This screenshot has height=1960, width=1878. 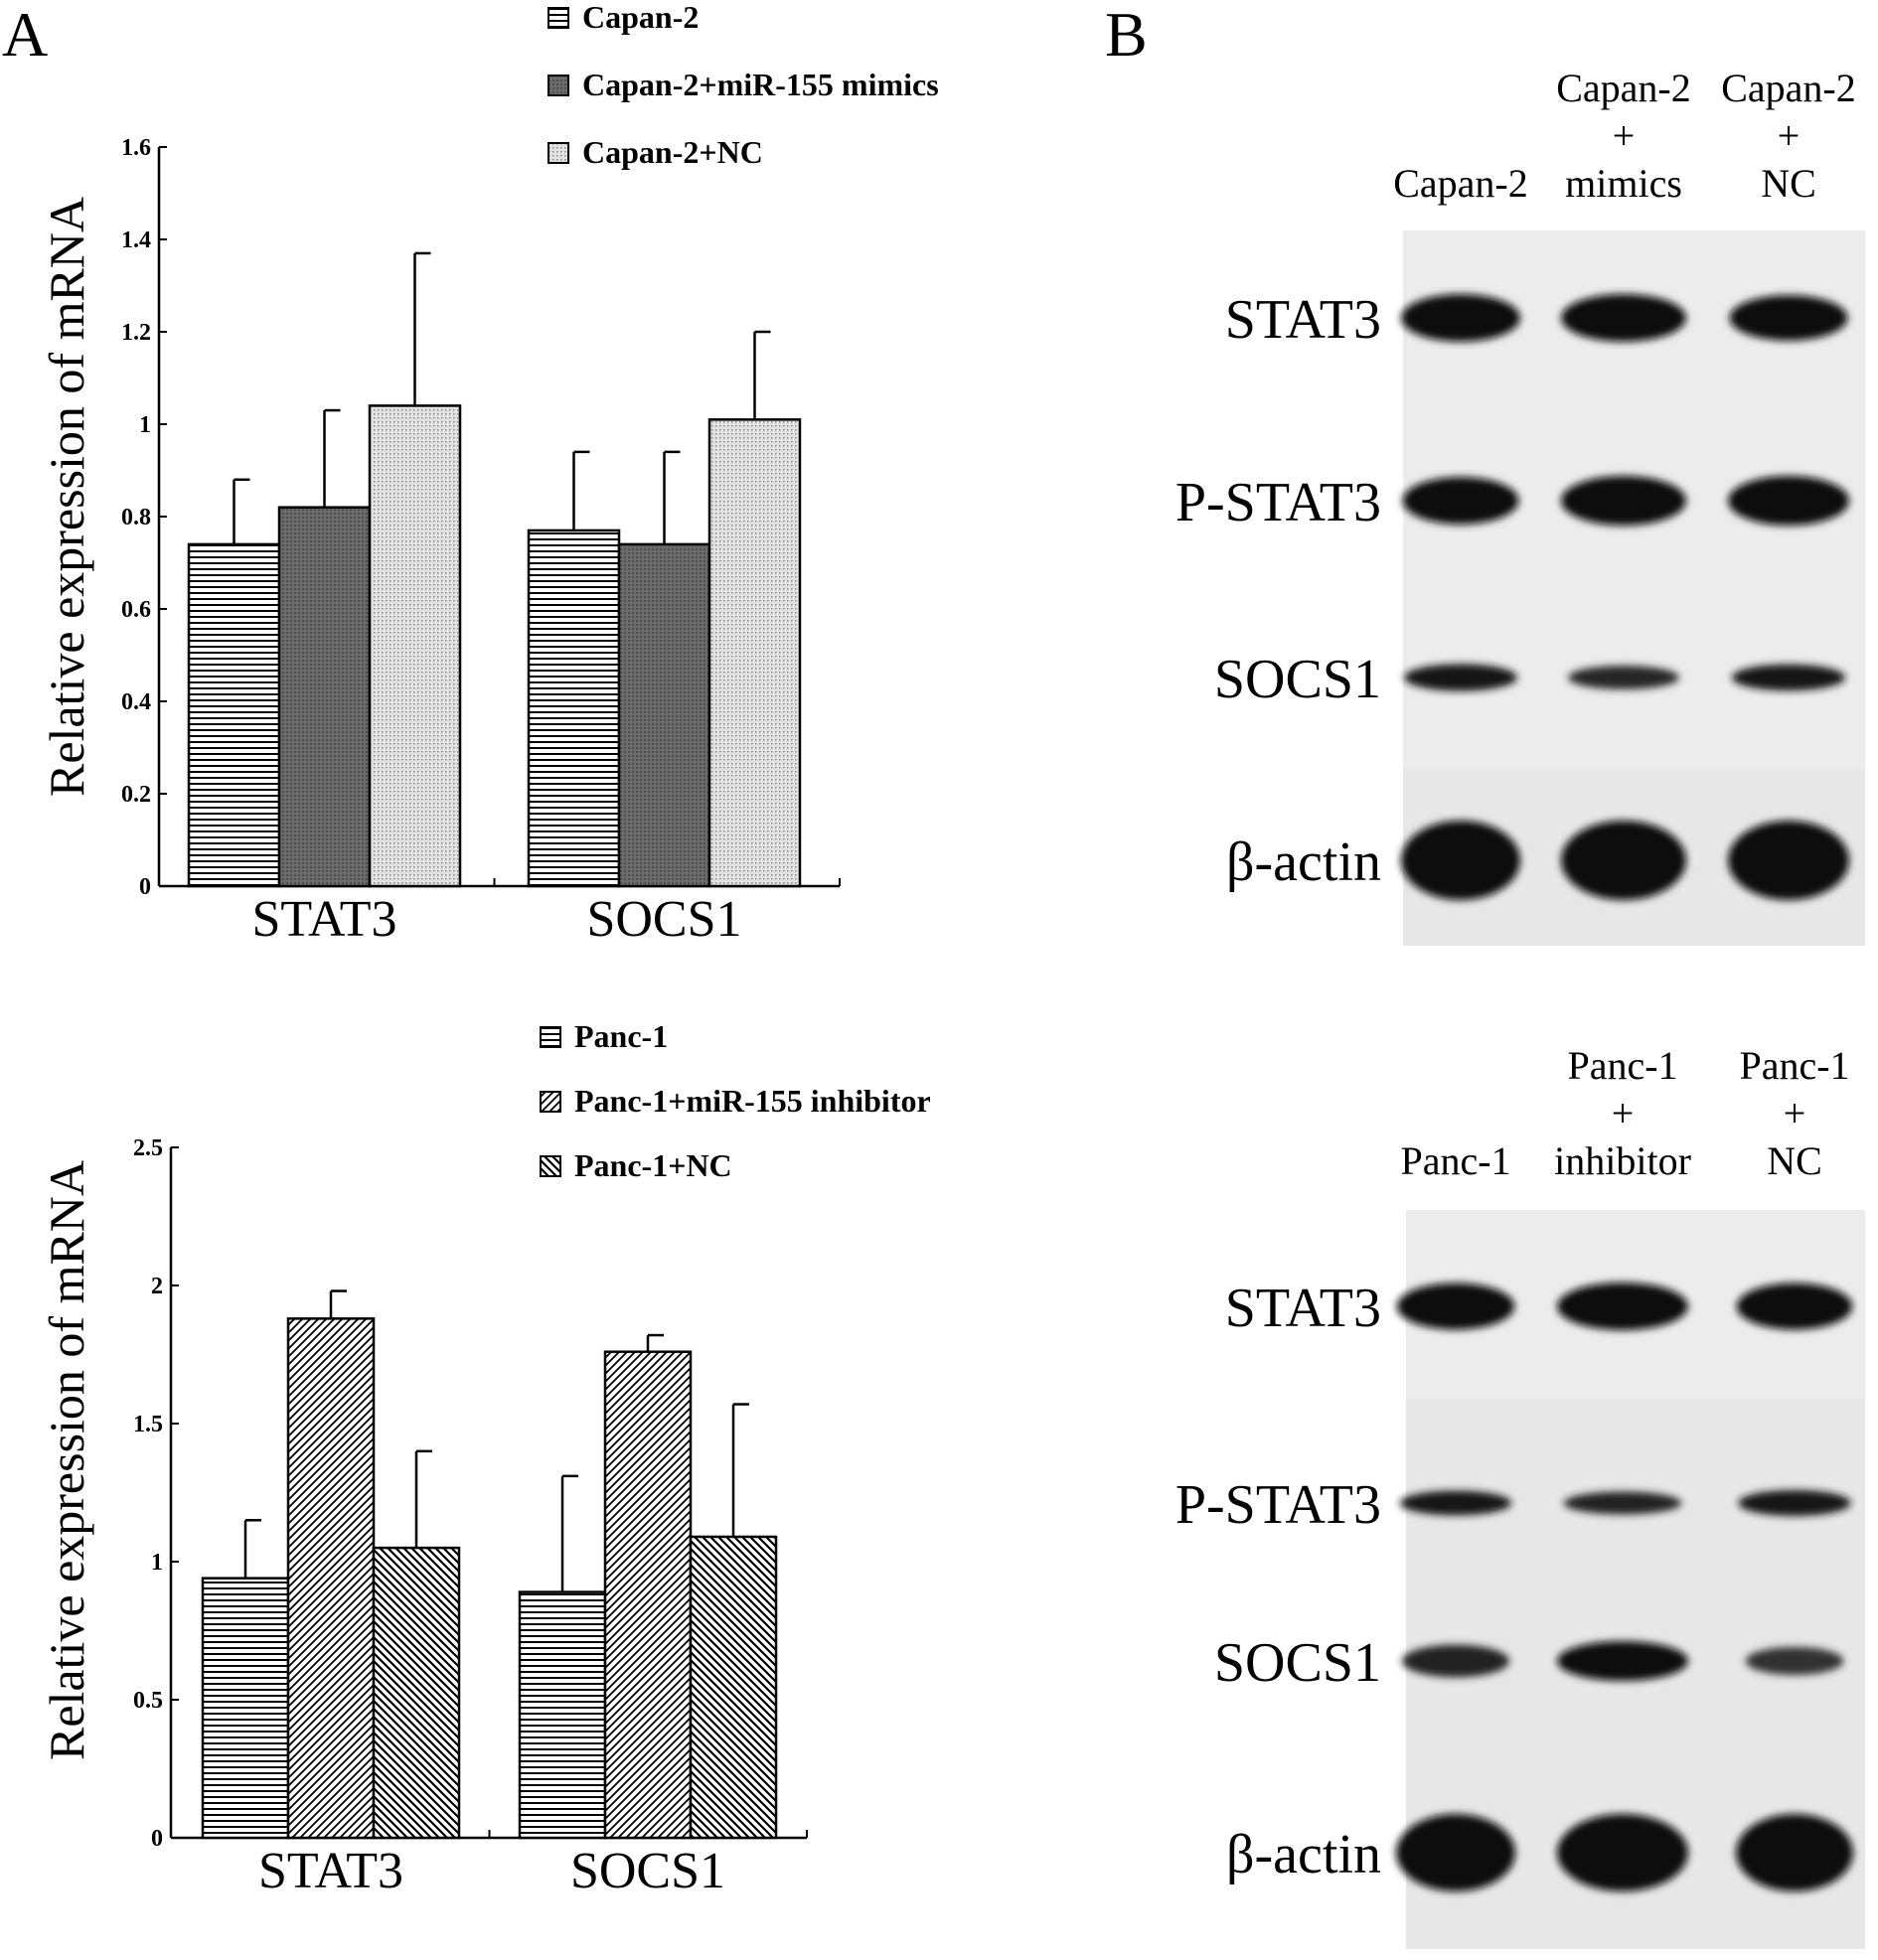 I want to click on chart-legend: Panc-1 Panc-1+miR-155 inhibitor Panc-1+NC, so click(x=735, y=1100).